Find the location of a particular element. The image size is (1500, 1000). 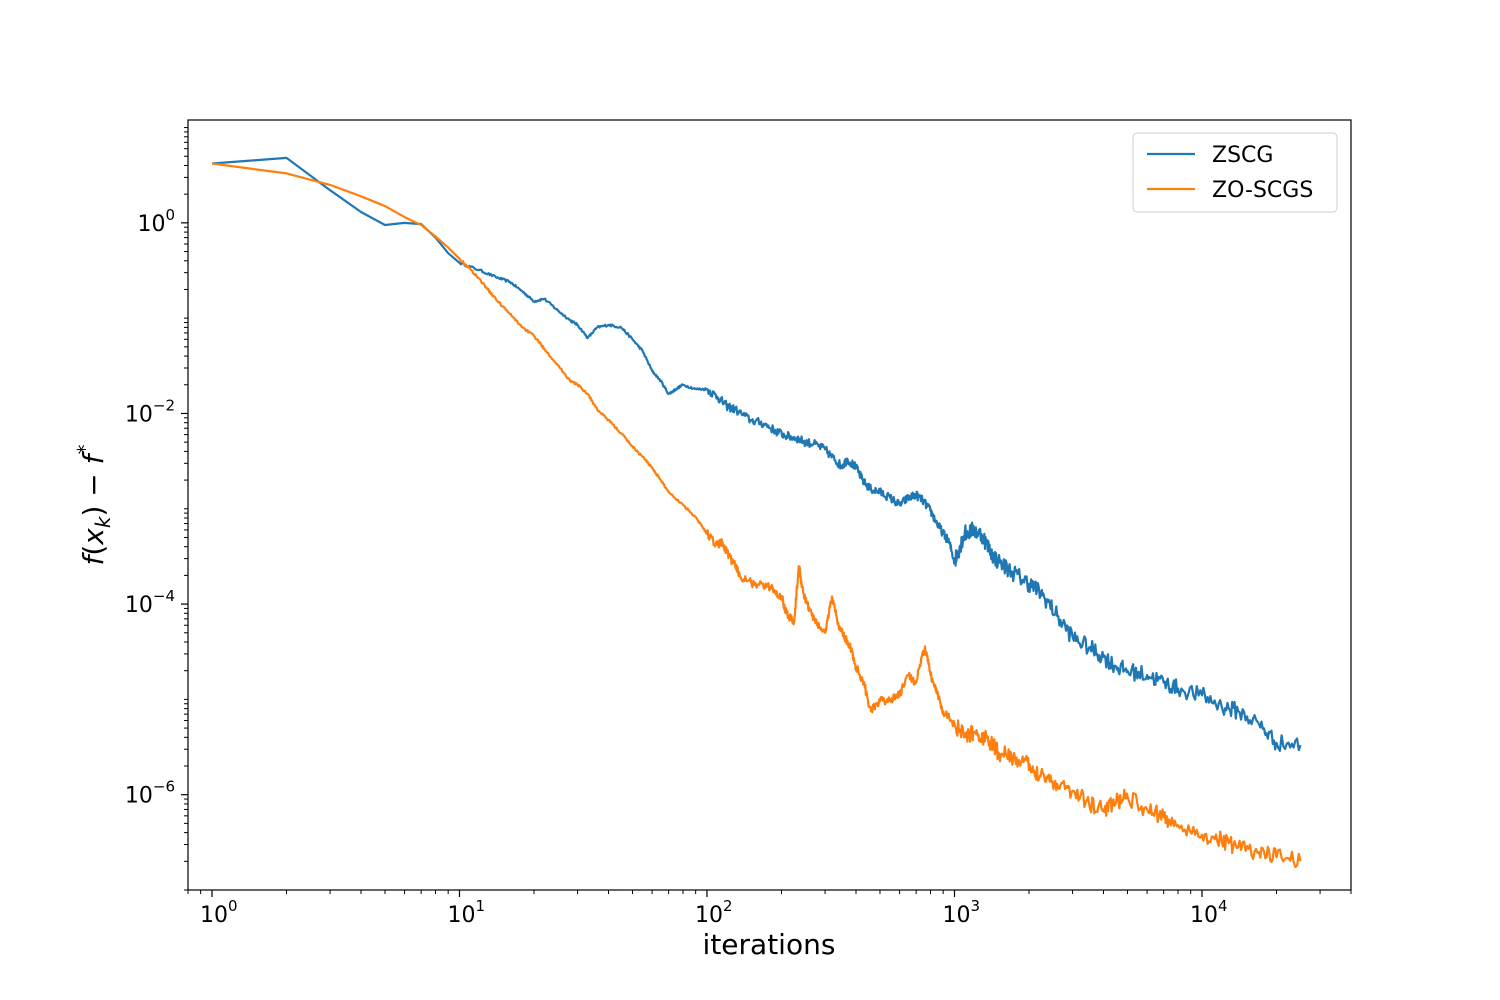

legend-box is located at coordinates (1235, 172).